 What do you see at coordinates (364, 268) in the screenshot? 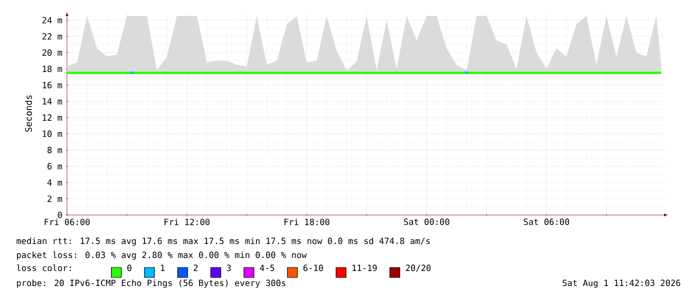
I see `legend-label: 11-19` at bounding box center [364, 268].